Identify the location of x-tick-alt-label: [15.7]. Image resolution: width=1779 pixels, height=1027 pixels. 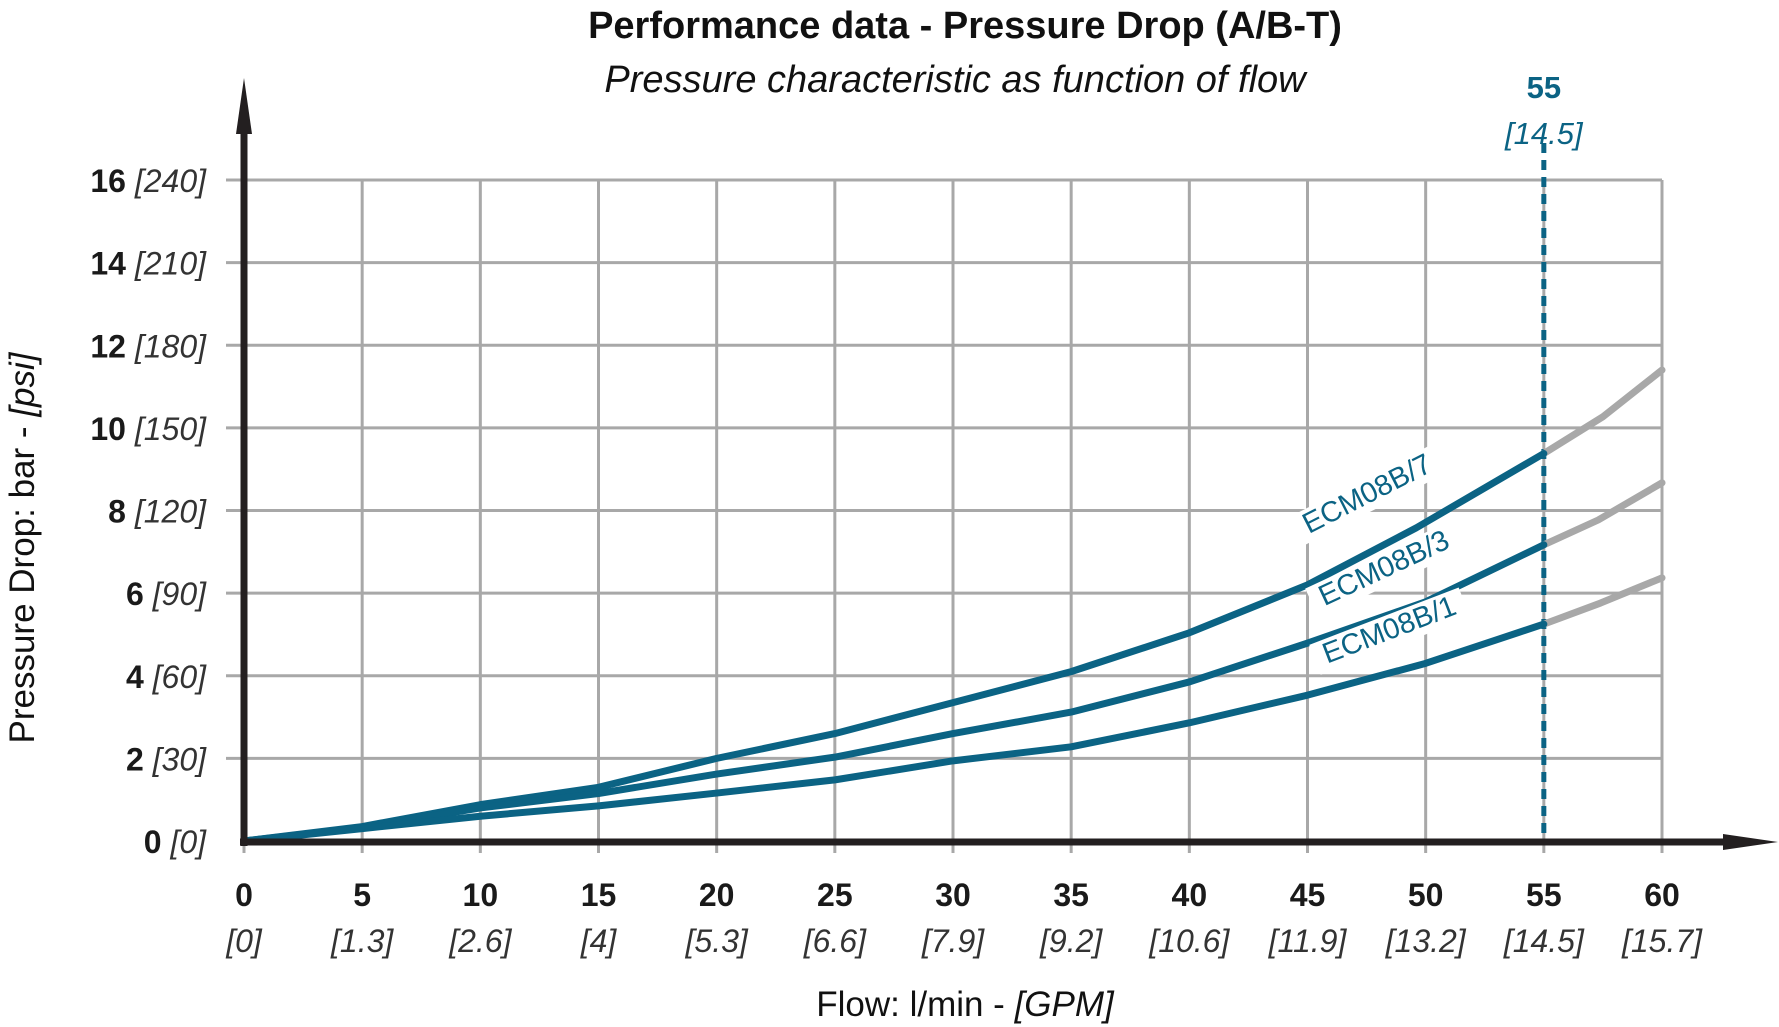
(1662, 941).